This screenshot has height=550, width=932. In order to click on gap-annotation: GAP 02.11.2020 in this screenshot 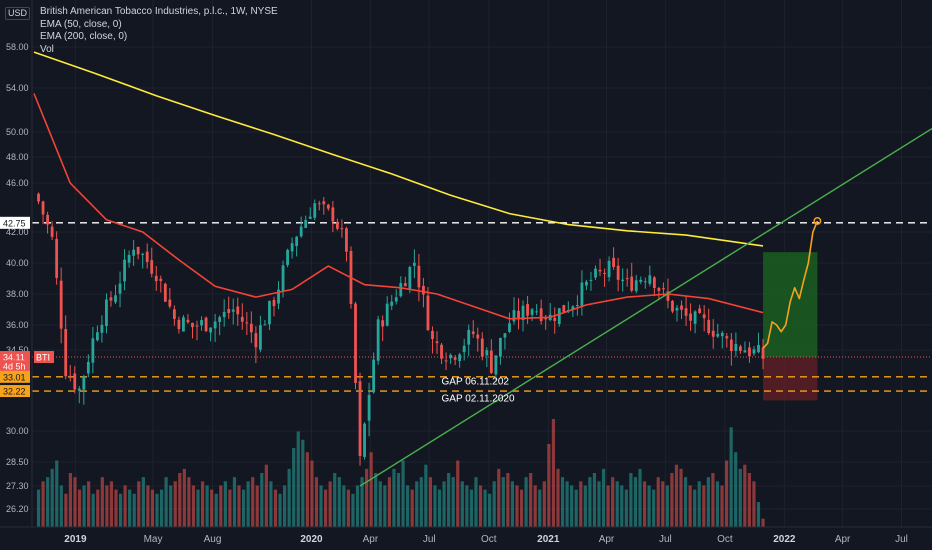, I will do `click(478, 399)`.